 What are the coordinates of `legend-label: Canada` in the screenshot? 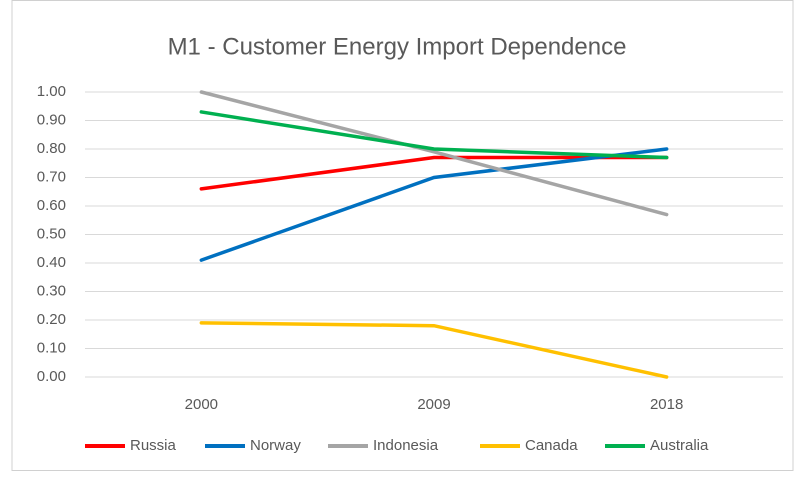 It's located at (551, 445).